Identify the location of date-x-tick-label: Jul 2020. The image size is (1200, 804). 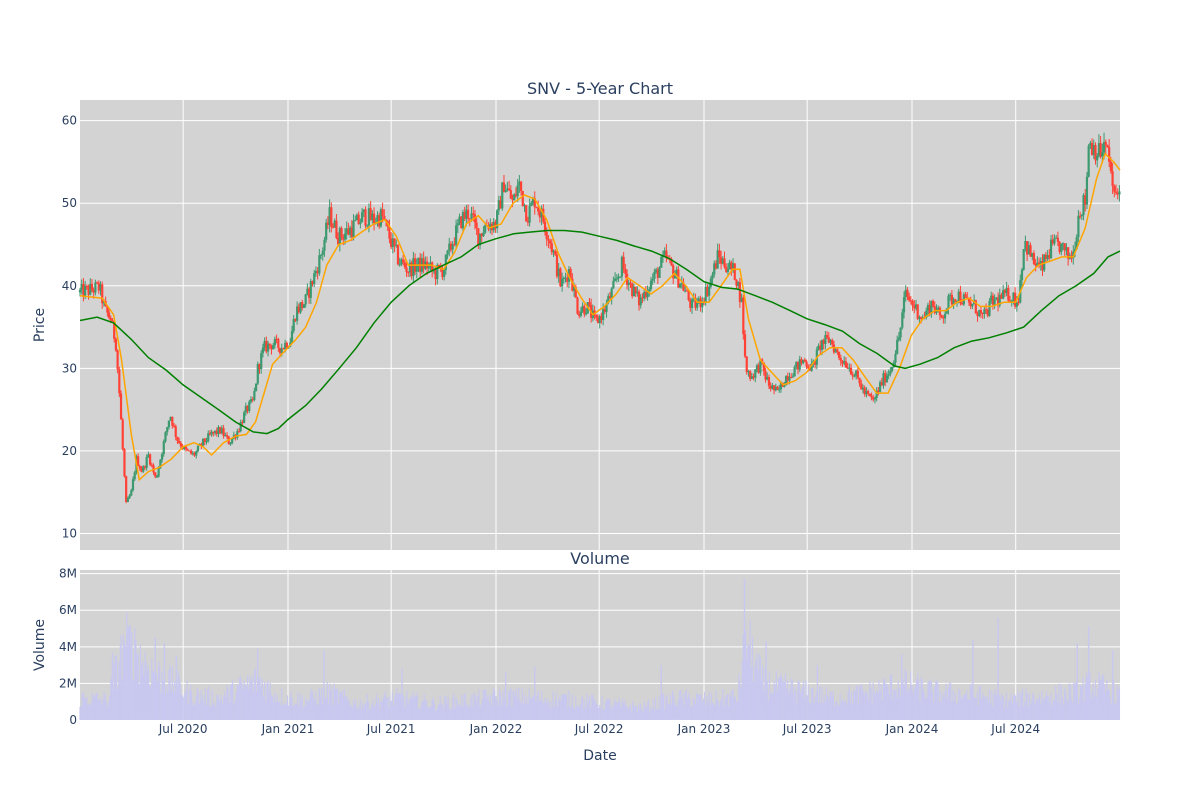
(183, 729).